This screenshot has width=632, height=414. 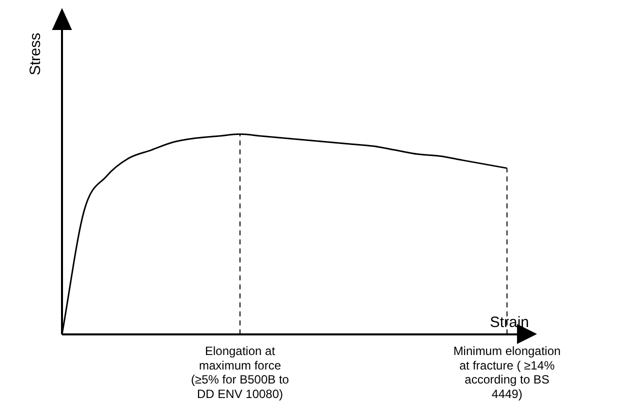 What do you see at coordinates (240, 373) in the screenshot?
I see `x-tick-label: Elongation at maximum force (≥5% for B500B to DD ENV 10080)` at bounding box center [240, 373].